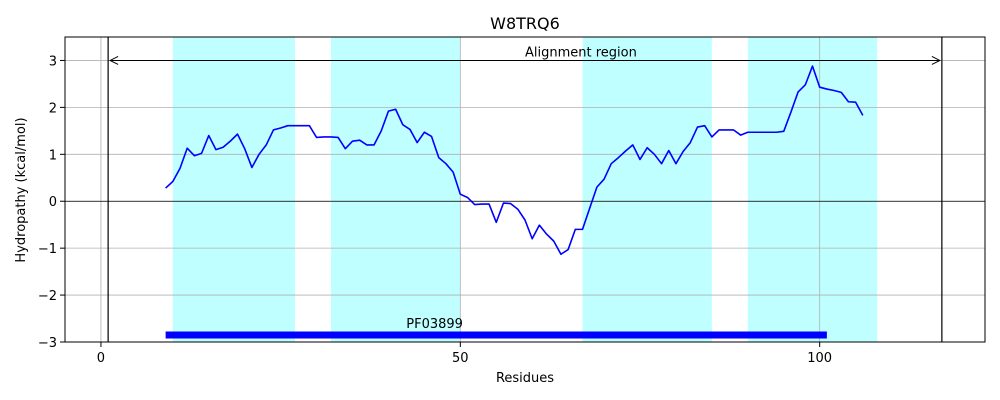  I want to click on y-tick-label-5: 2, so click(53, 108).